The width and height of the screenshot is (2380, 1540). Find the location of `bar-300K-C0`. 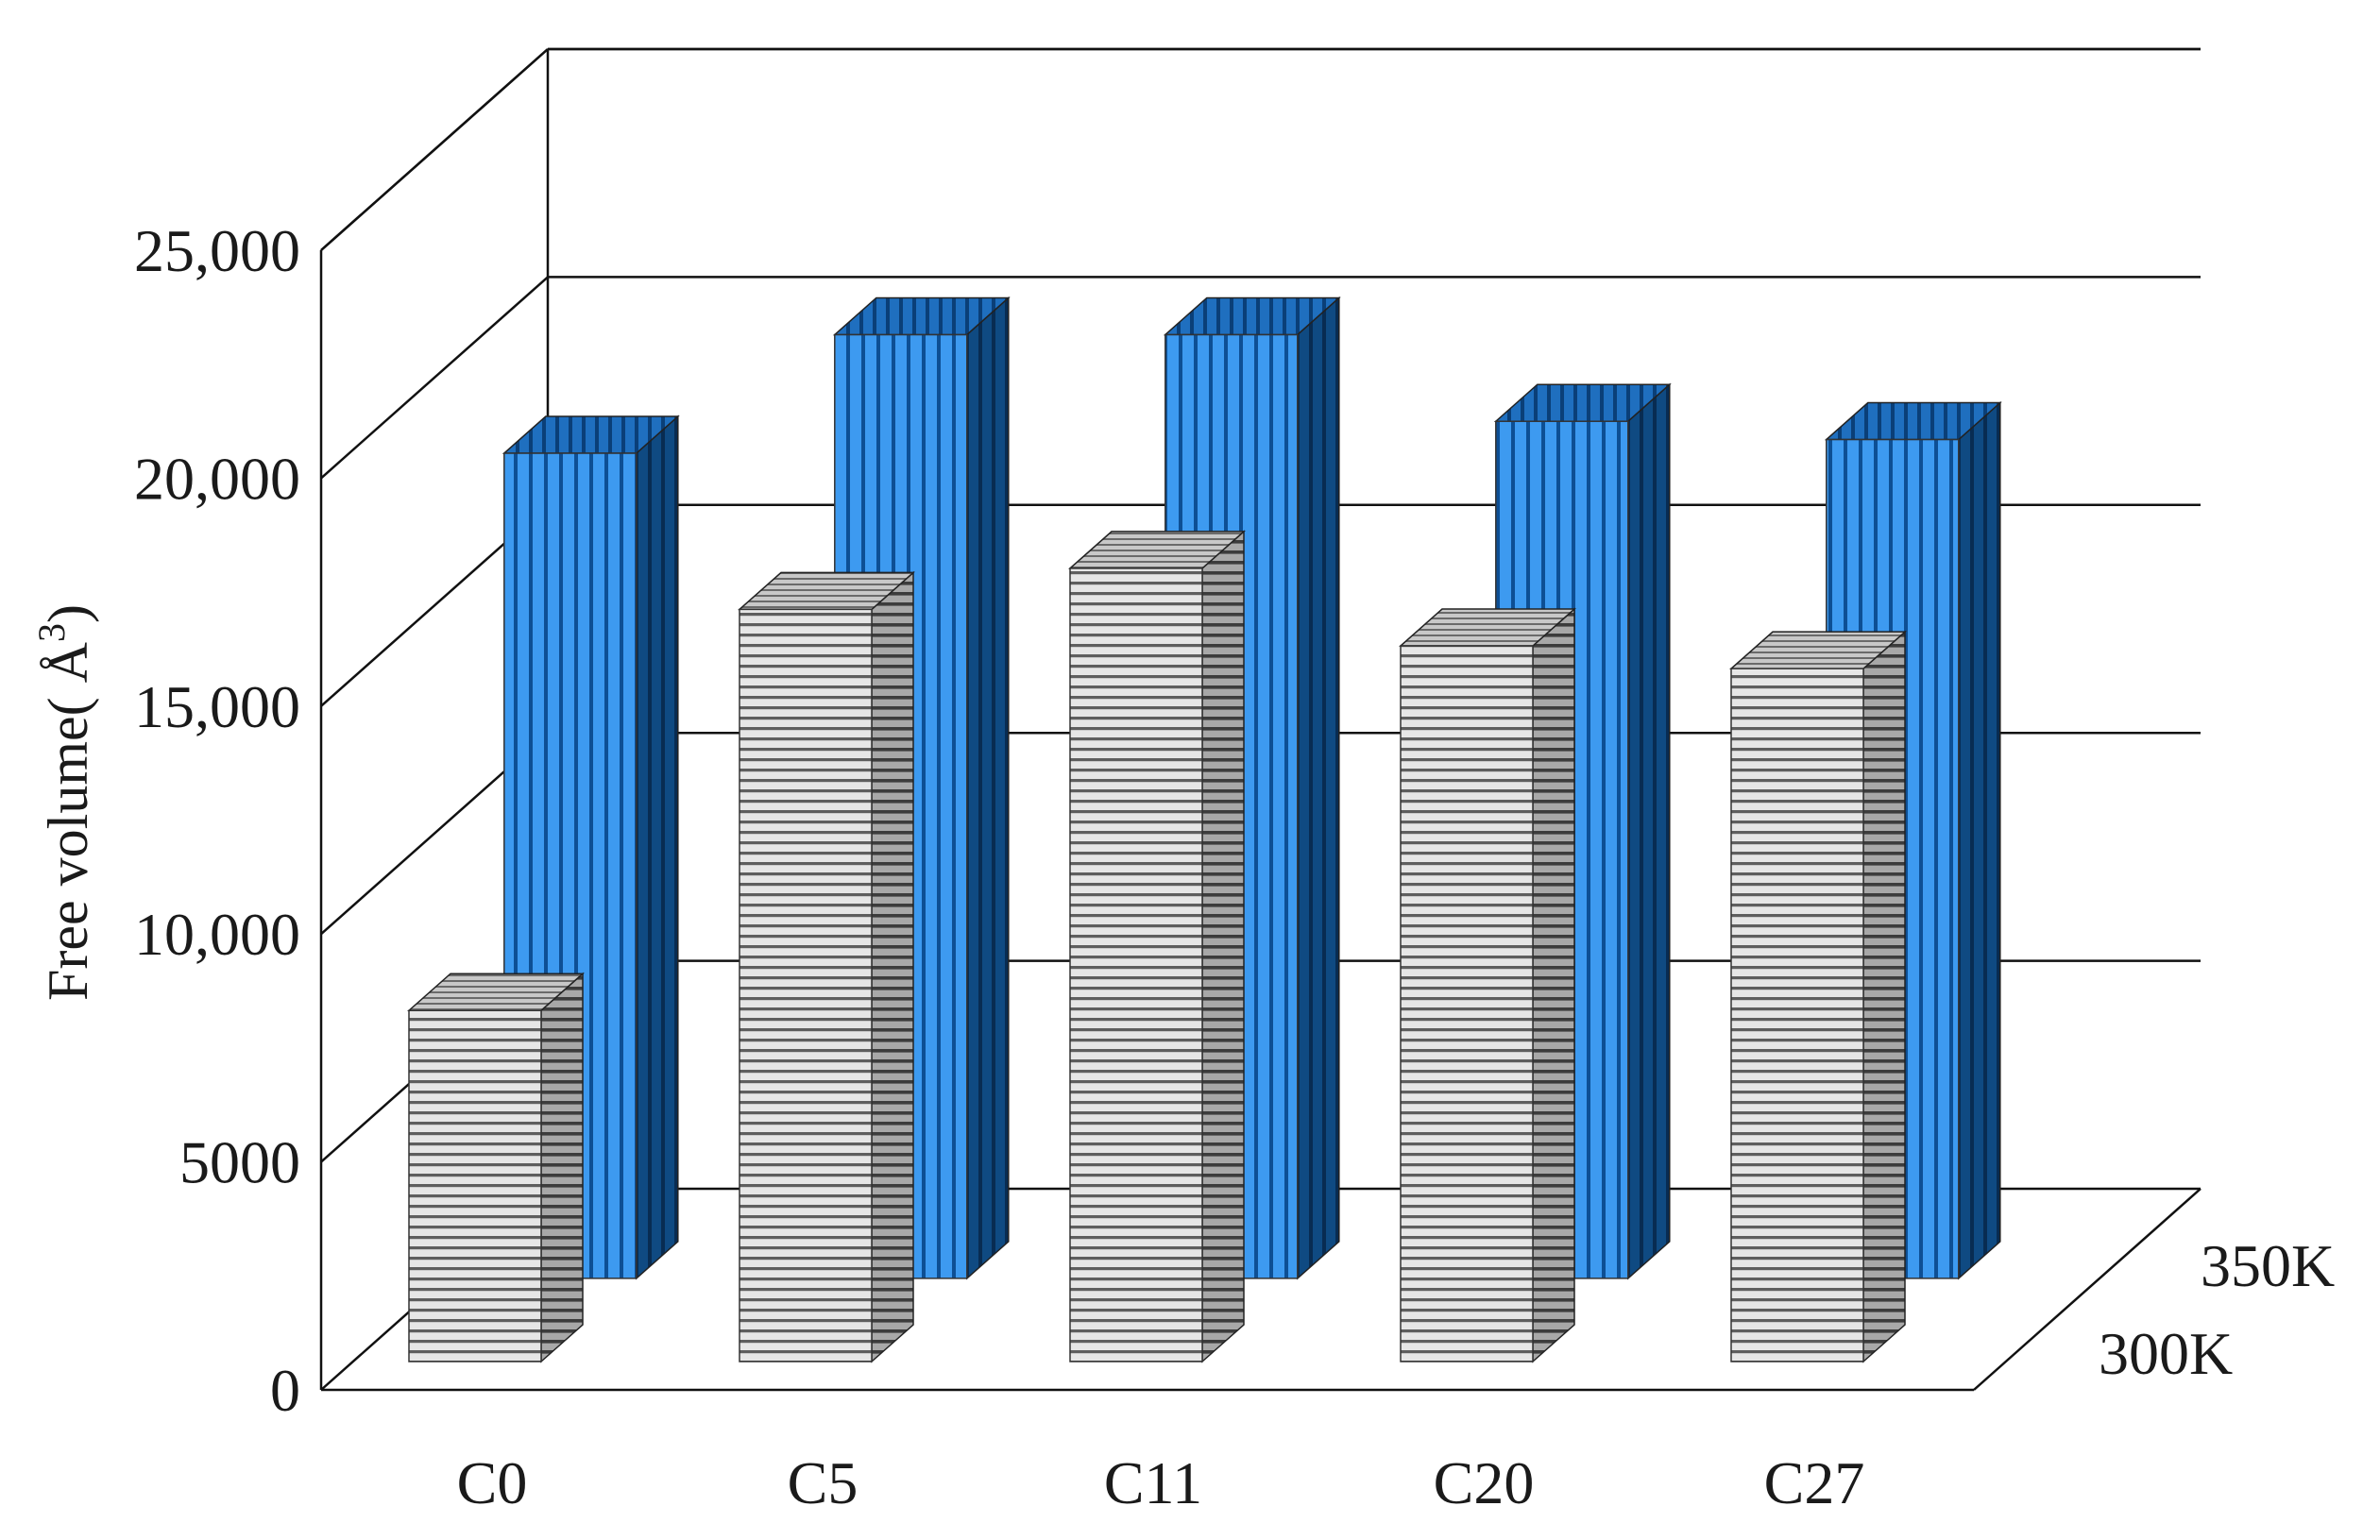

bar-300K-C0 is located at coordinates (496, 1167).